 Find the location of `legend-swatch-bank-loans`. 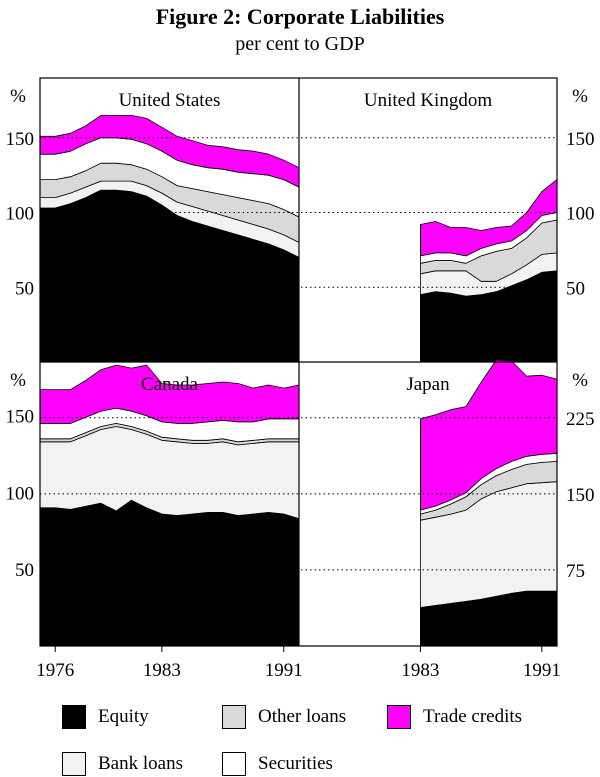

legend-swatch-bank-loans is located at coordinates (74, 764).